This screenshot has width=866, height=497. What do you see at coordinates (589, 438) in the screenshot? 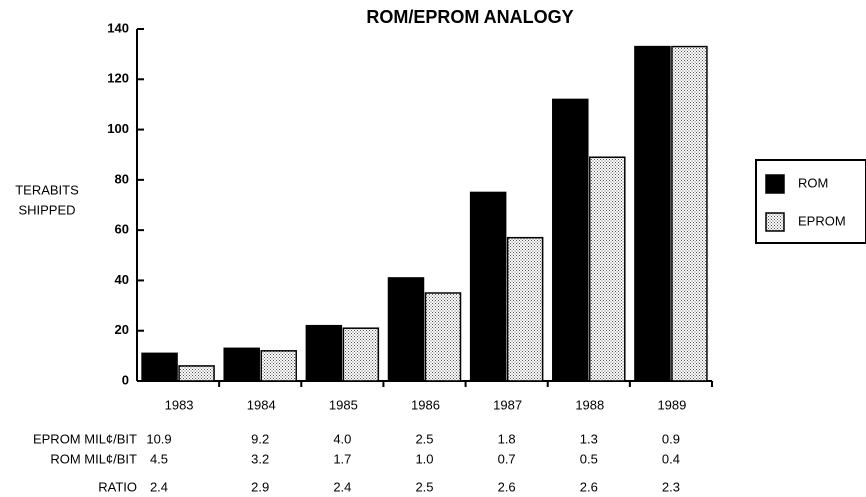
I see `cell: 1.3` at bounding box center [589, 438].